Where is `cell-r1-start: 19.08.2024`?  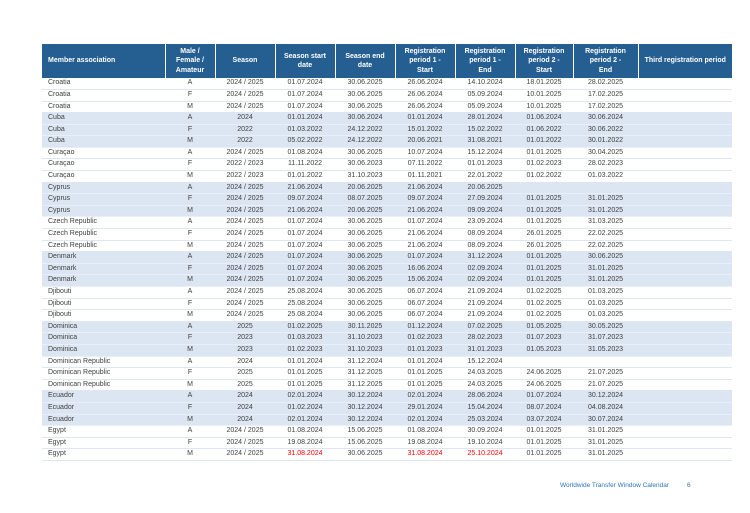 cell-r1-start: 19.08.2024 is located at coordinates (425, 443).